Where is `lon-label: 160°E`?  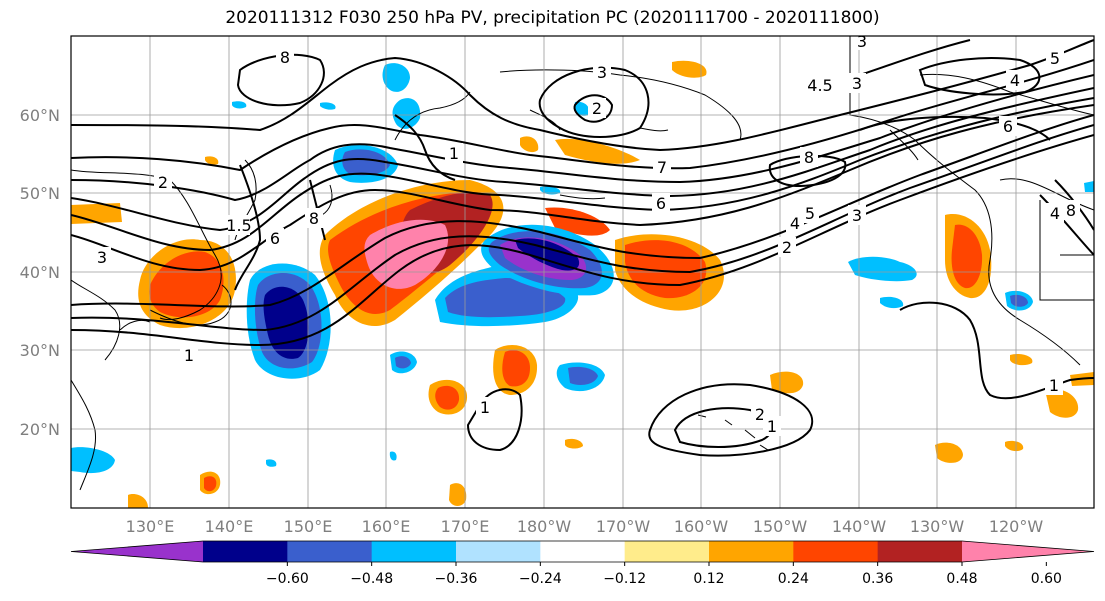
lon-label: 160°E is located at coordinates (386, 526).